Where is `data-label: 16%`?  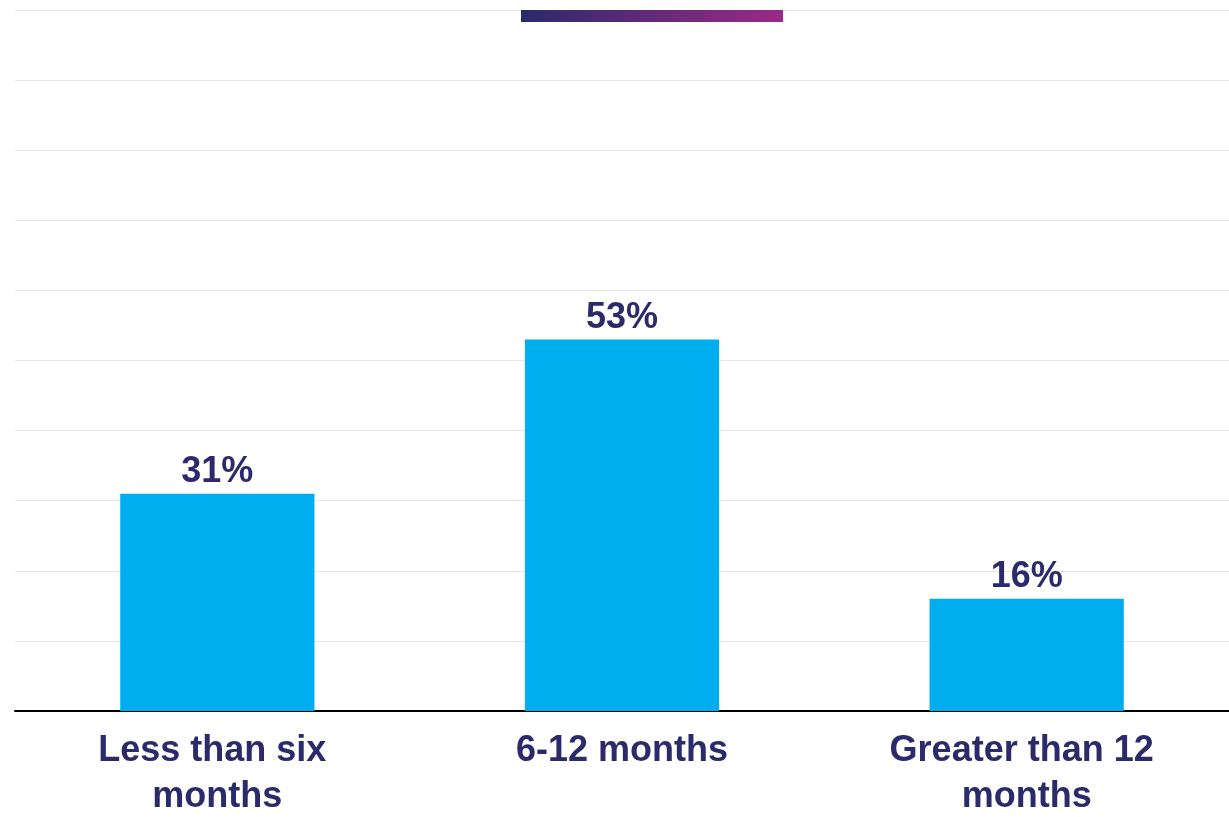 data-label: 16% is located at coordinates (1026, 575).